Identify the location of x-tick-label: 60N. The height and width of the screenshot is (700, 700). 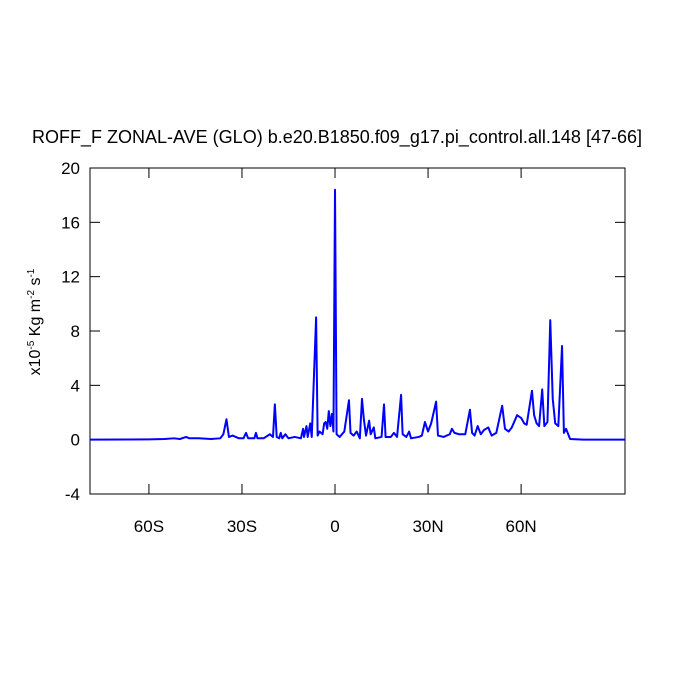
(521, 526).